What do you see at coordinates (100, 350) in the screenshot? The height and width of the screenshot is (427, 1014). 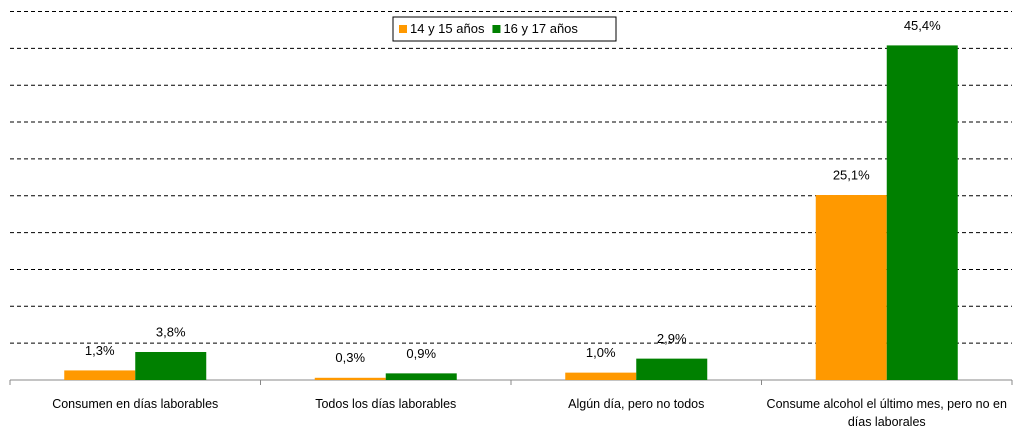 I see `data-label: 1,3%` at bounding box center [100, 350].